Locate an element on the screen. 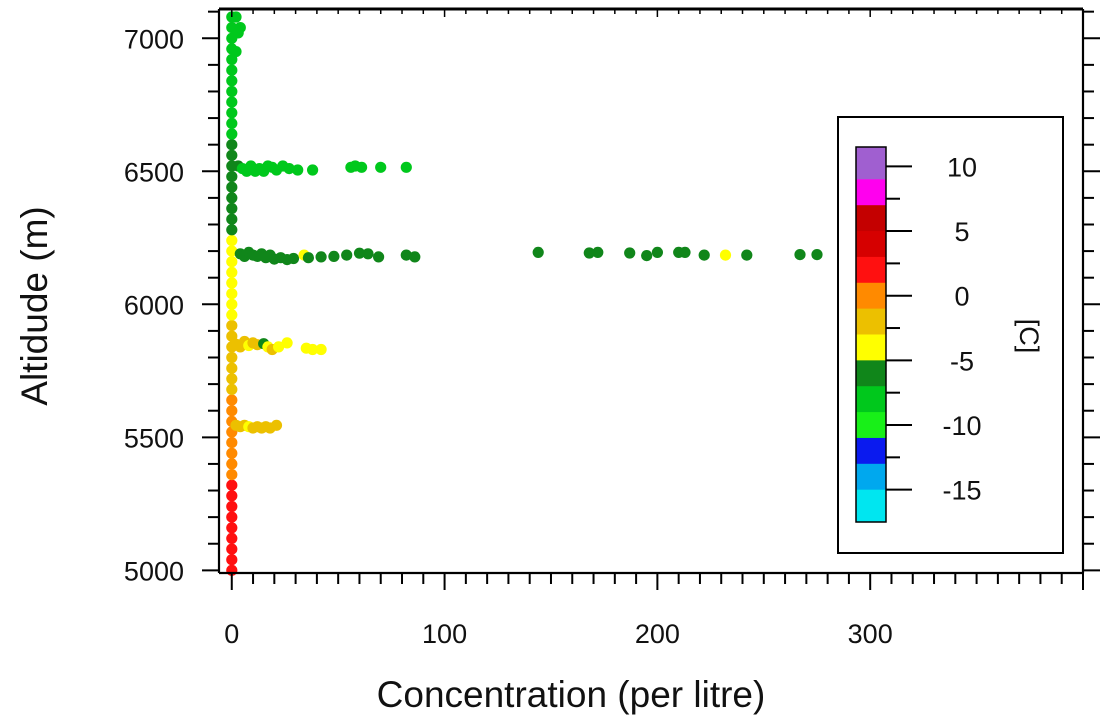  y-tick-label: 6500 is located at coordinates (154, 172).